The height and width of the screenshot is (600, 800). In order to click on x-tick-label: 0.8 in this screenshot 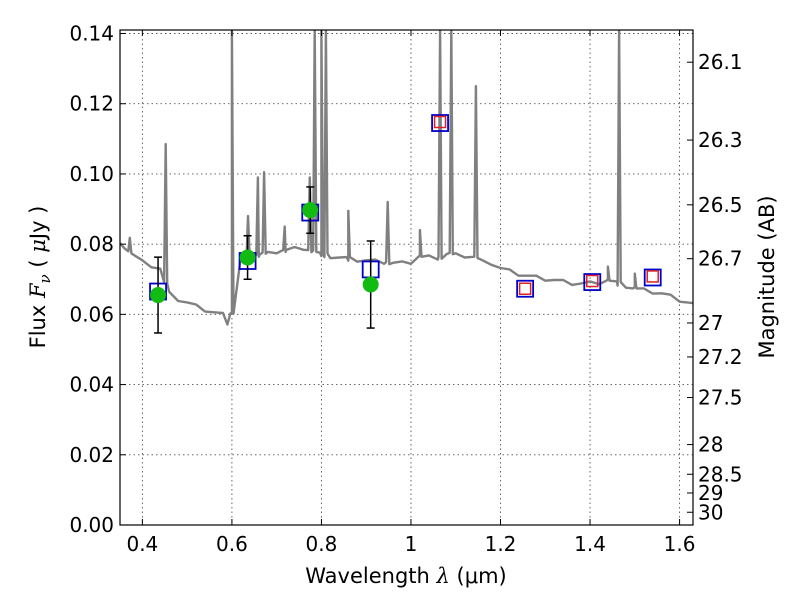, I will do `click(322, 544)`.